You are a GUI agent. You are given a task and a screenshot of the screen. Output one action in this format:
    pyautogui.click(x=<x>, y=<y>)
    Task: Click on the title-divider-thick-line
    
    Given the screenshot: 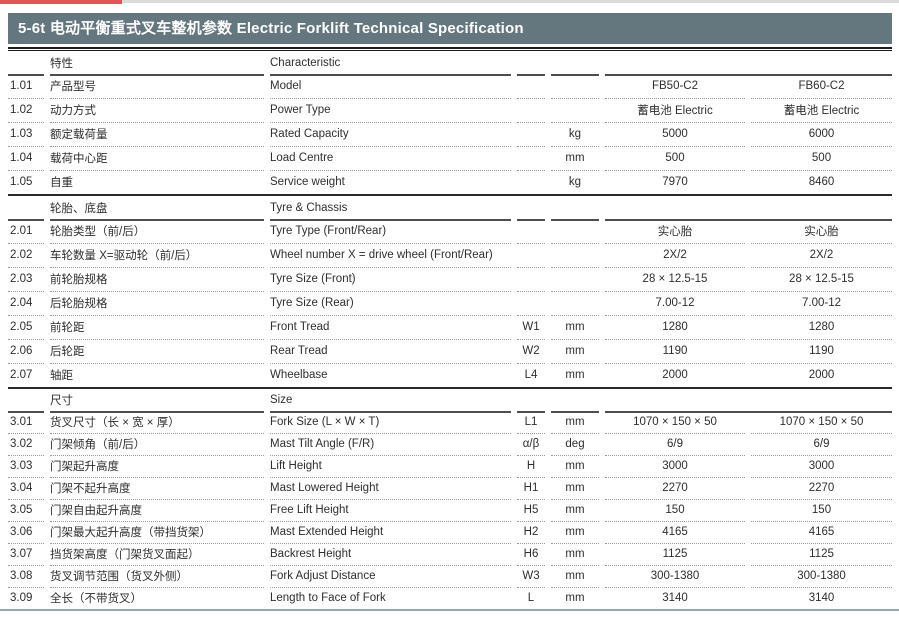 What is the action you would take?
    pyautogui.click(x=450, y=48)
    